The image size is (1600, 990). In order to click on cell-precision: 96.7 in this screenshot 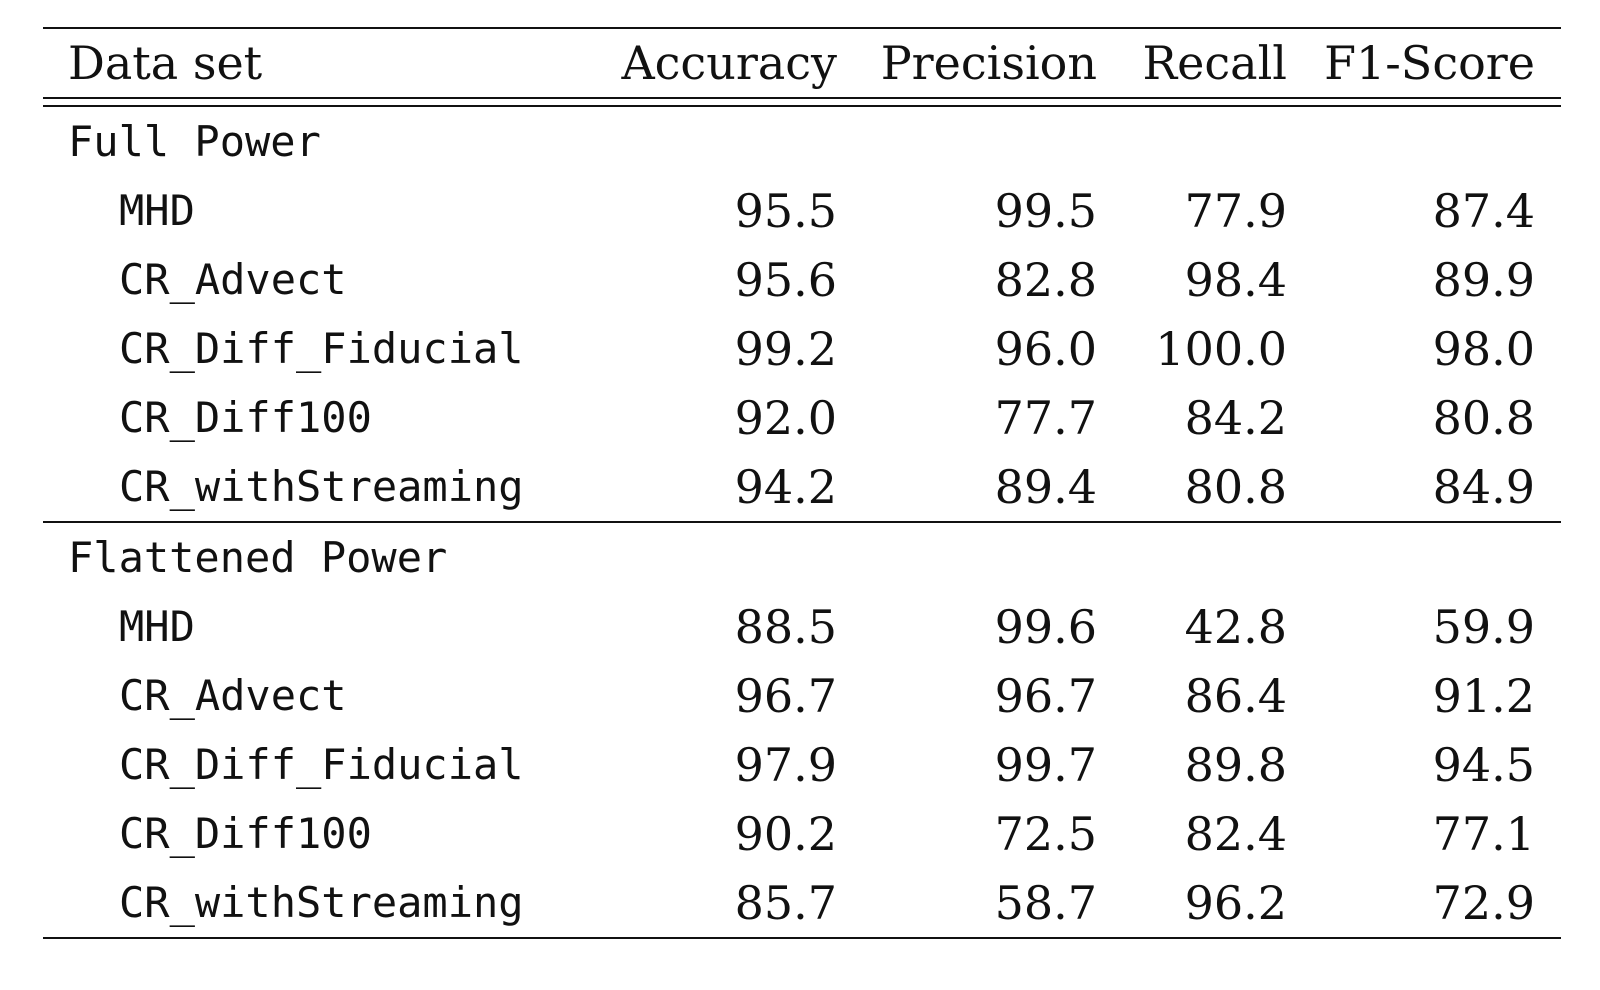, I will do `click(1045, 695)`.